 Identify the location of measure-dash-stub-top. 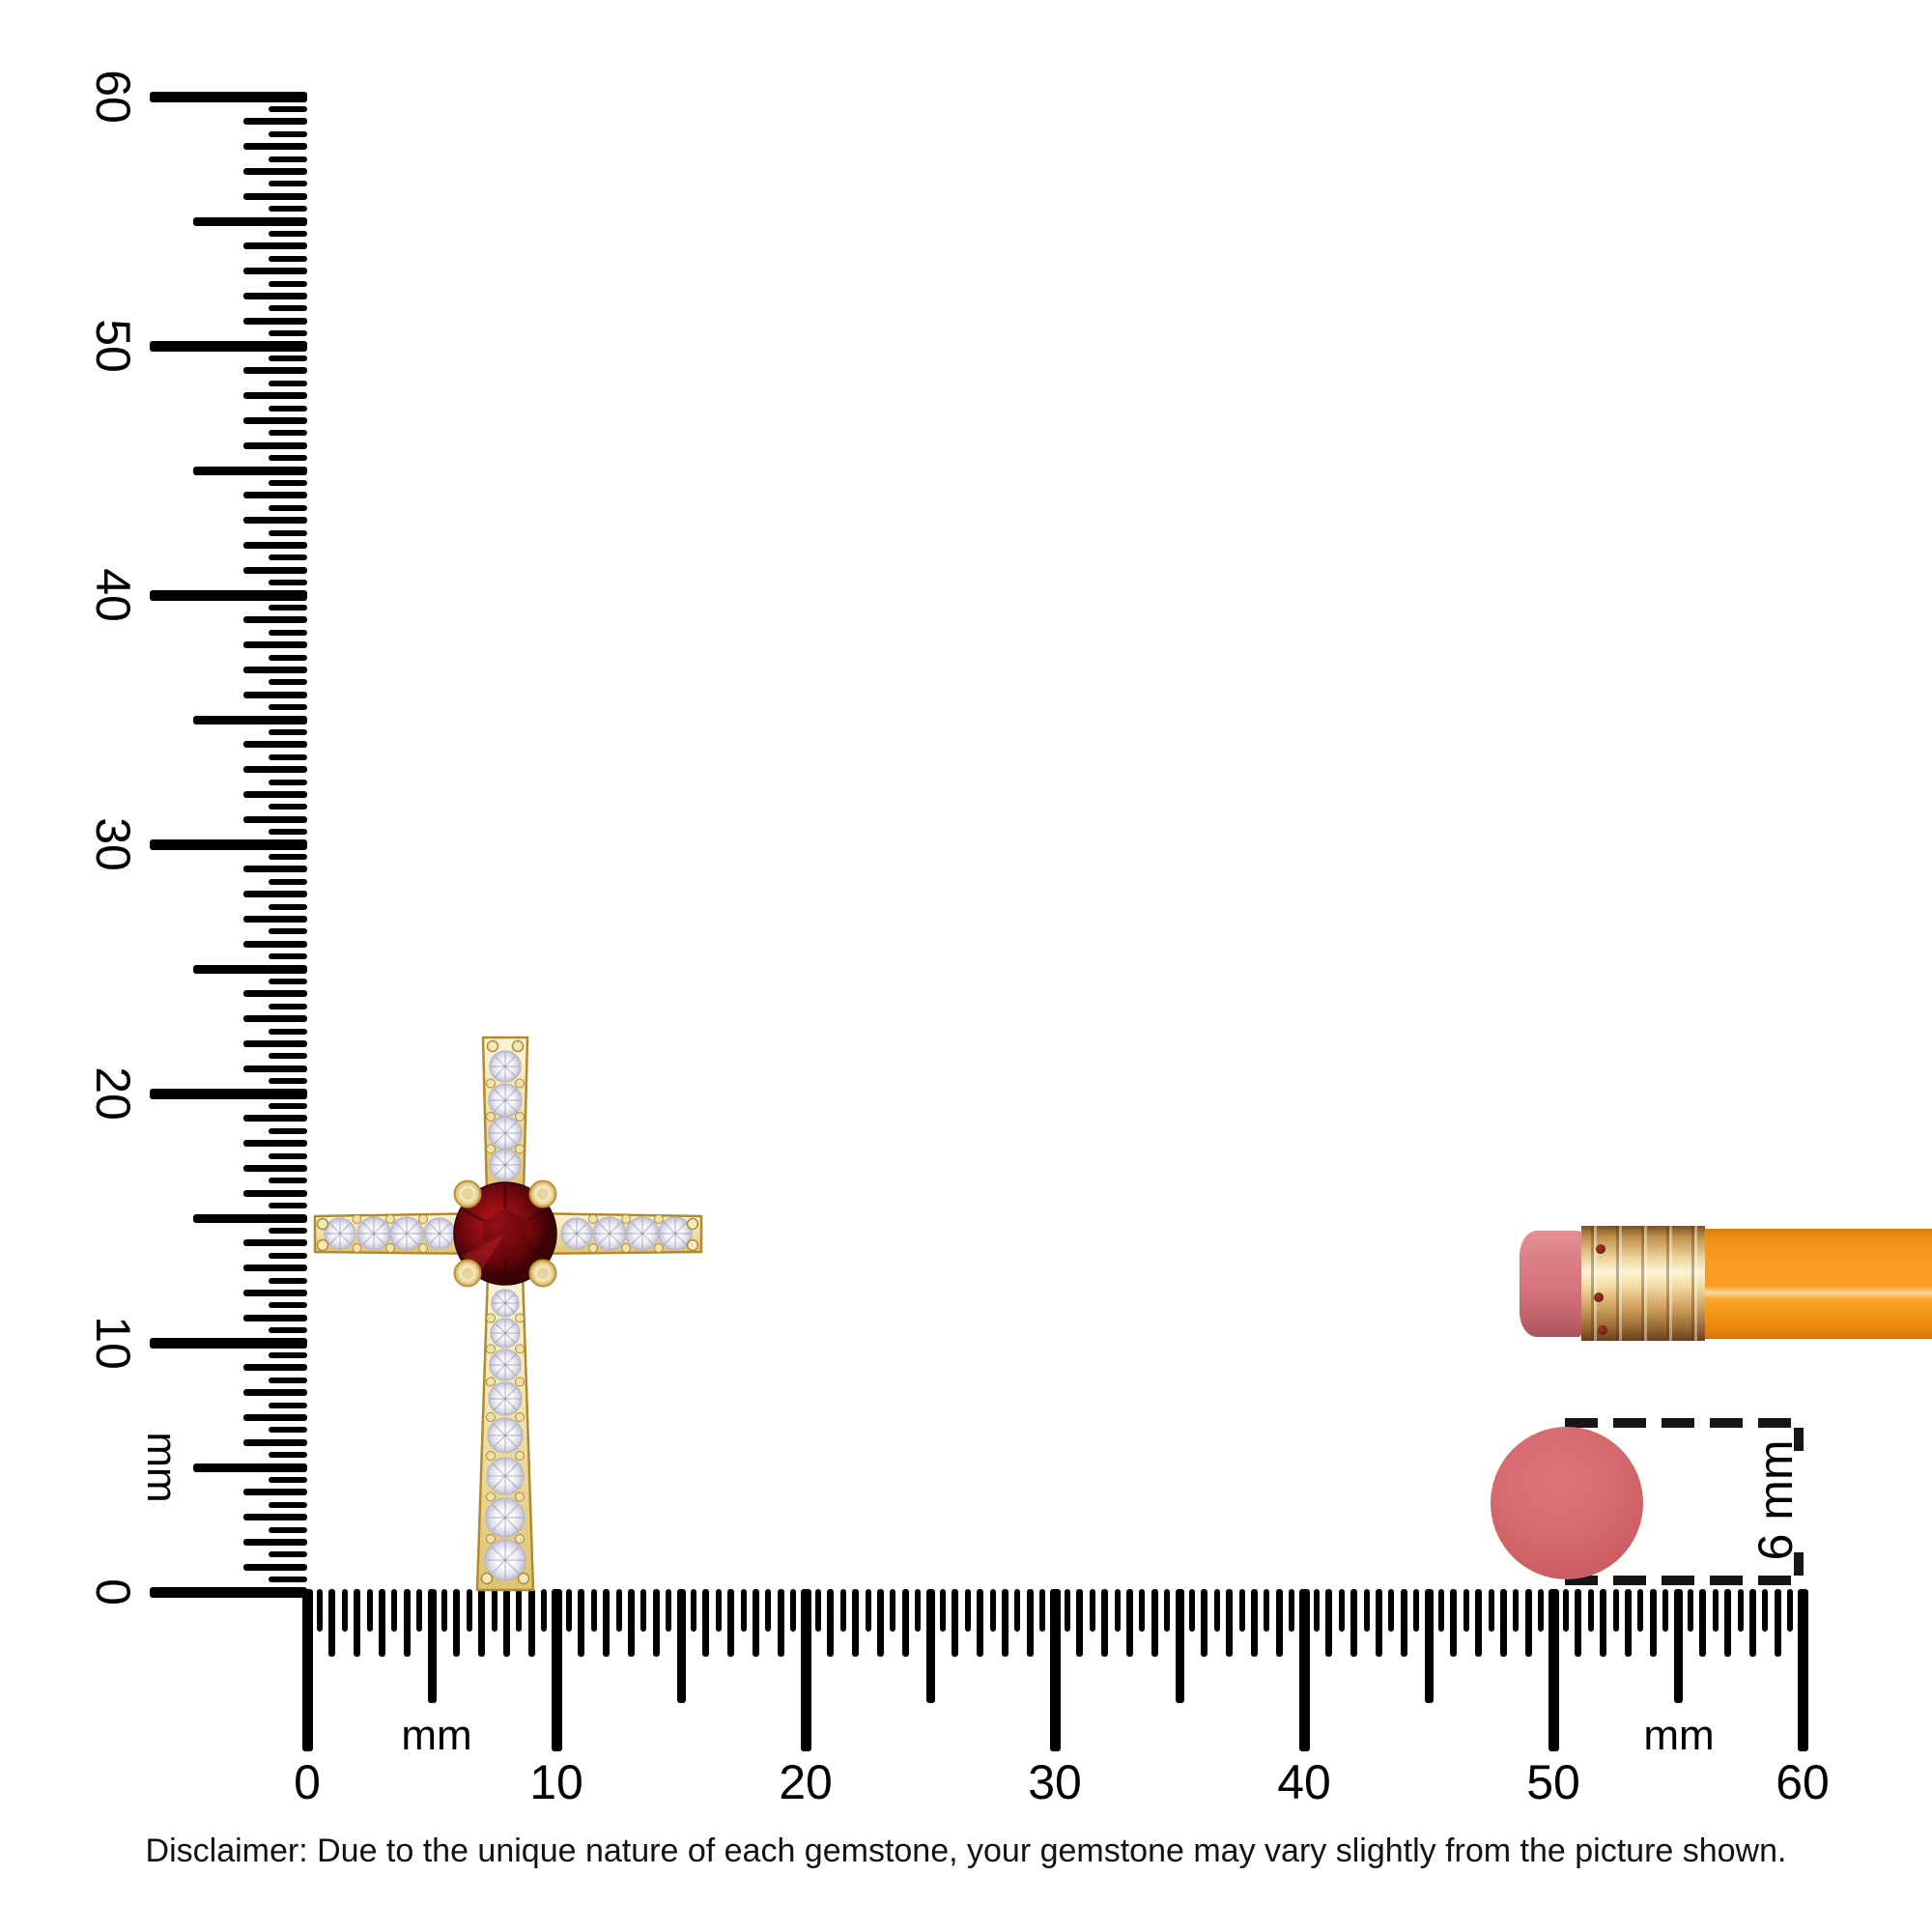
(1799, 1439).